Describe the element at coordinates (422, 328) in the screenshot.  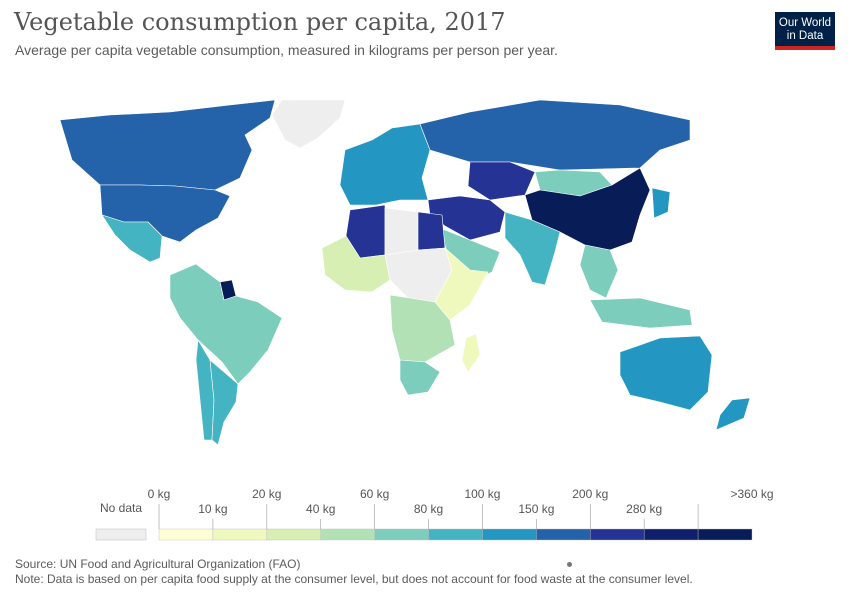
I see `region-southern-africa` at that location.